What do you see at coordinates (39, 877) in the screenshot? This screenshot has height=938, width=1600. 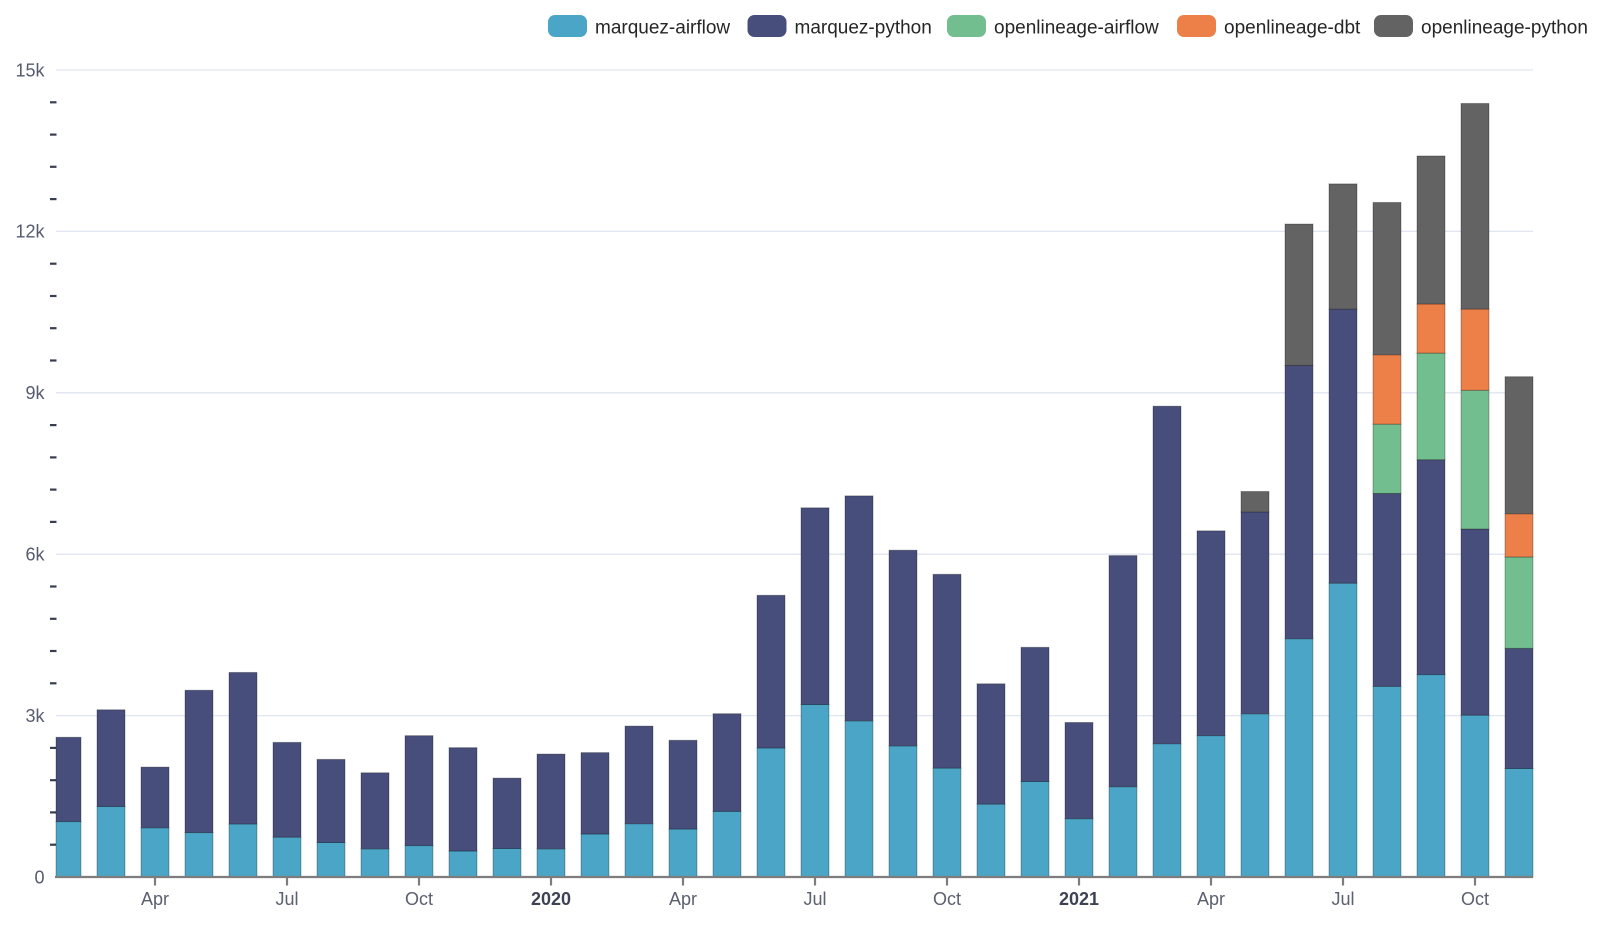 I see `svg-text: 0` at bounding box center [39, 877].